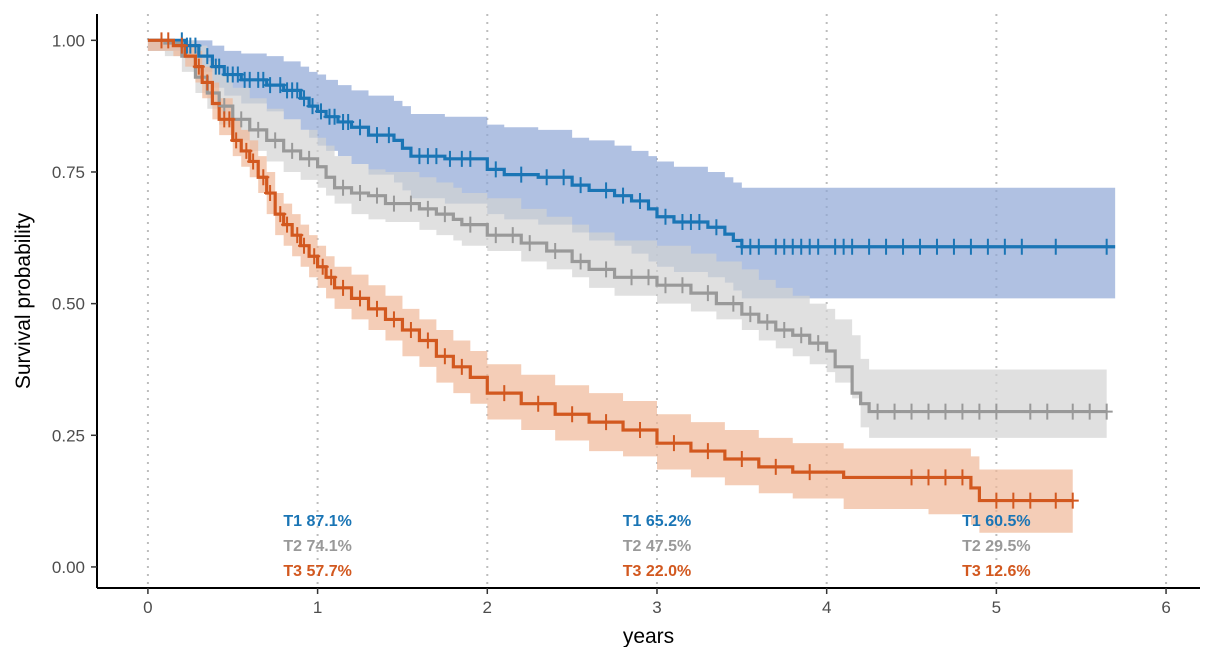  I want to click on x-tick-label: 2, so click(487, 607).